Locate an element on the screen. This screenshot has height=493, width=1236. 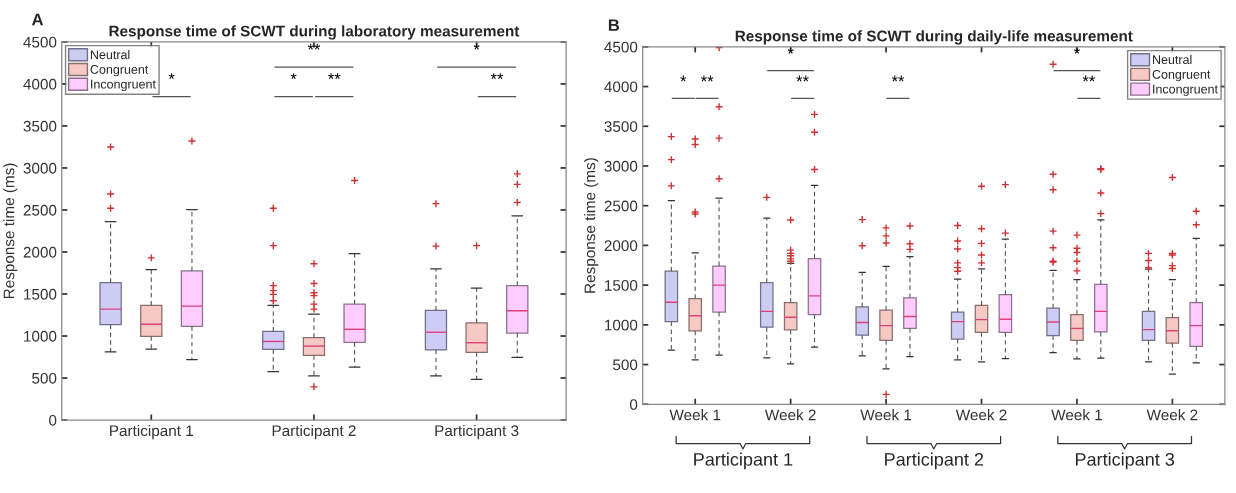
chart-title: Response time of SCWT during daily-life measurement is located at coordinates (934, 37).